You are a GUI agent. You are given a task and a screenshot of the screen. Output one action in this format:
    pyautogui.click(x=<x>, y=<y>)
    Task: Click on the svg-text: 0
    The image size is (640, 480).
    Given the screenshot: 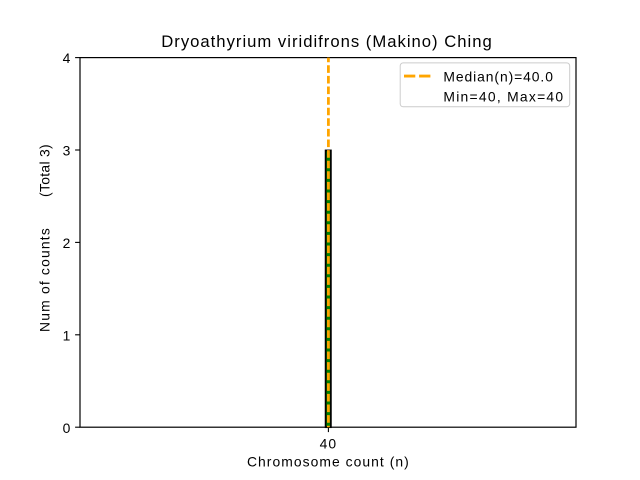 What is the action you would take?
    pyautogui.click(x=67, y=428)
    